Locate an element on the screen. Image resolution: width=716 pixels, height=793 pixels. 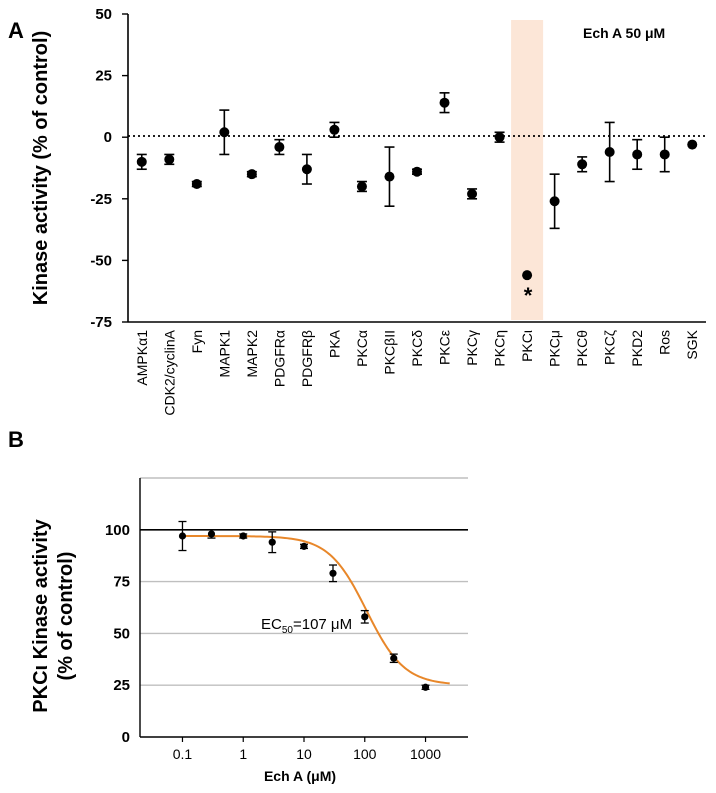
ec50-label: EC is located at coordinates (271, 624).